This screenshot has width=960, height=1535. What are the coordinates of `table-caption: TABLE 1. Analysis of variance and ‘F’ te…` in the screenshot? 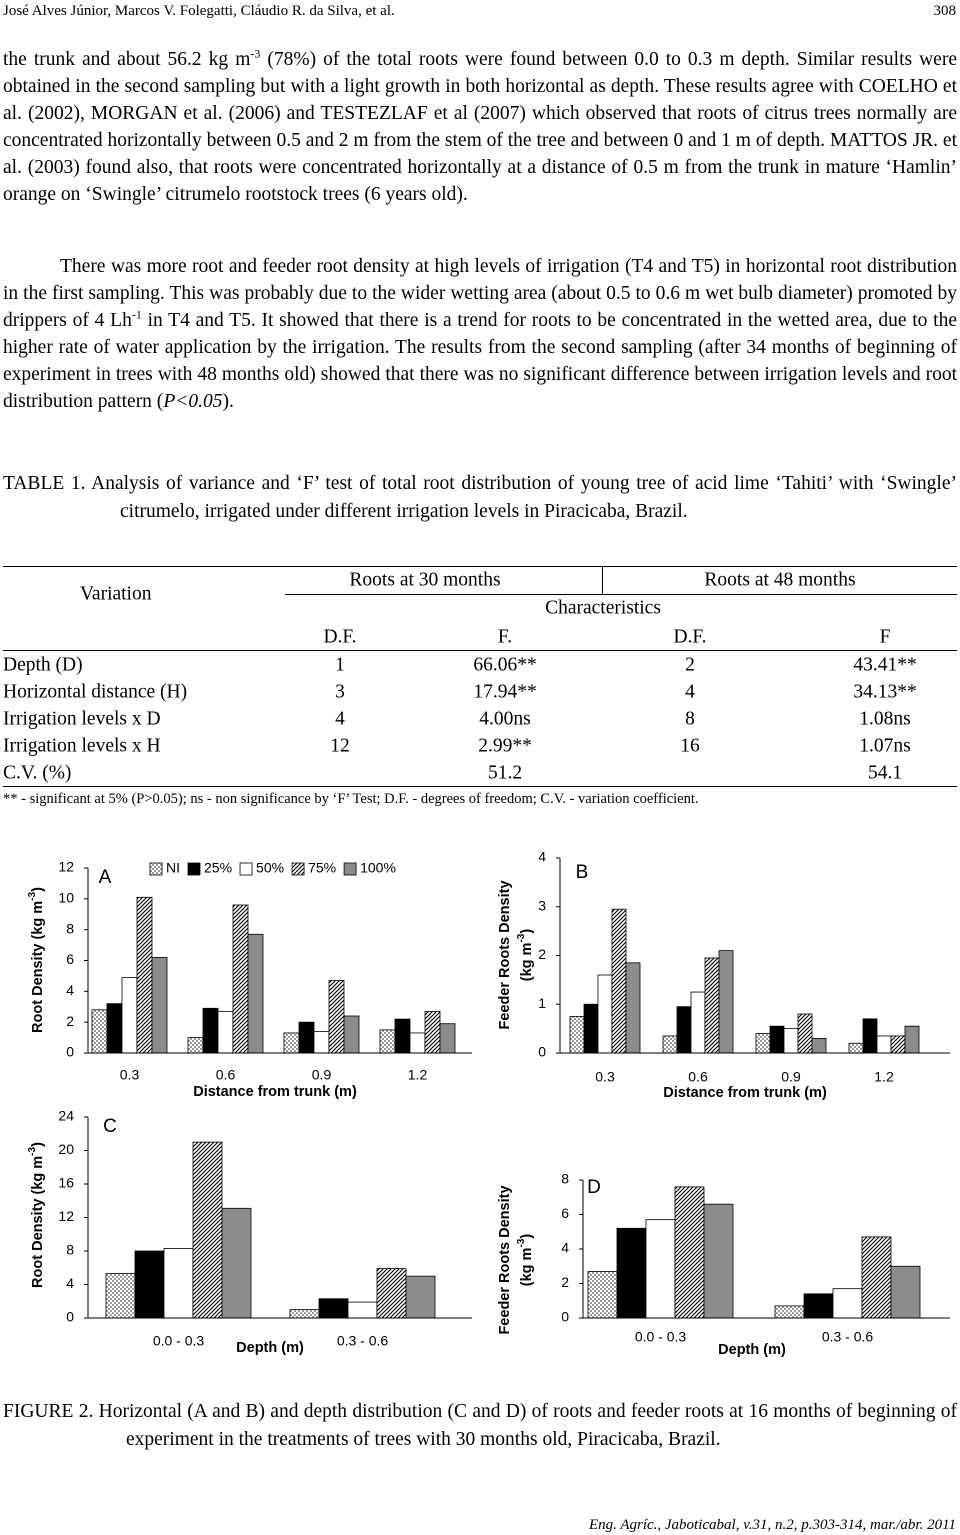 It's located at (480, 498).